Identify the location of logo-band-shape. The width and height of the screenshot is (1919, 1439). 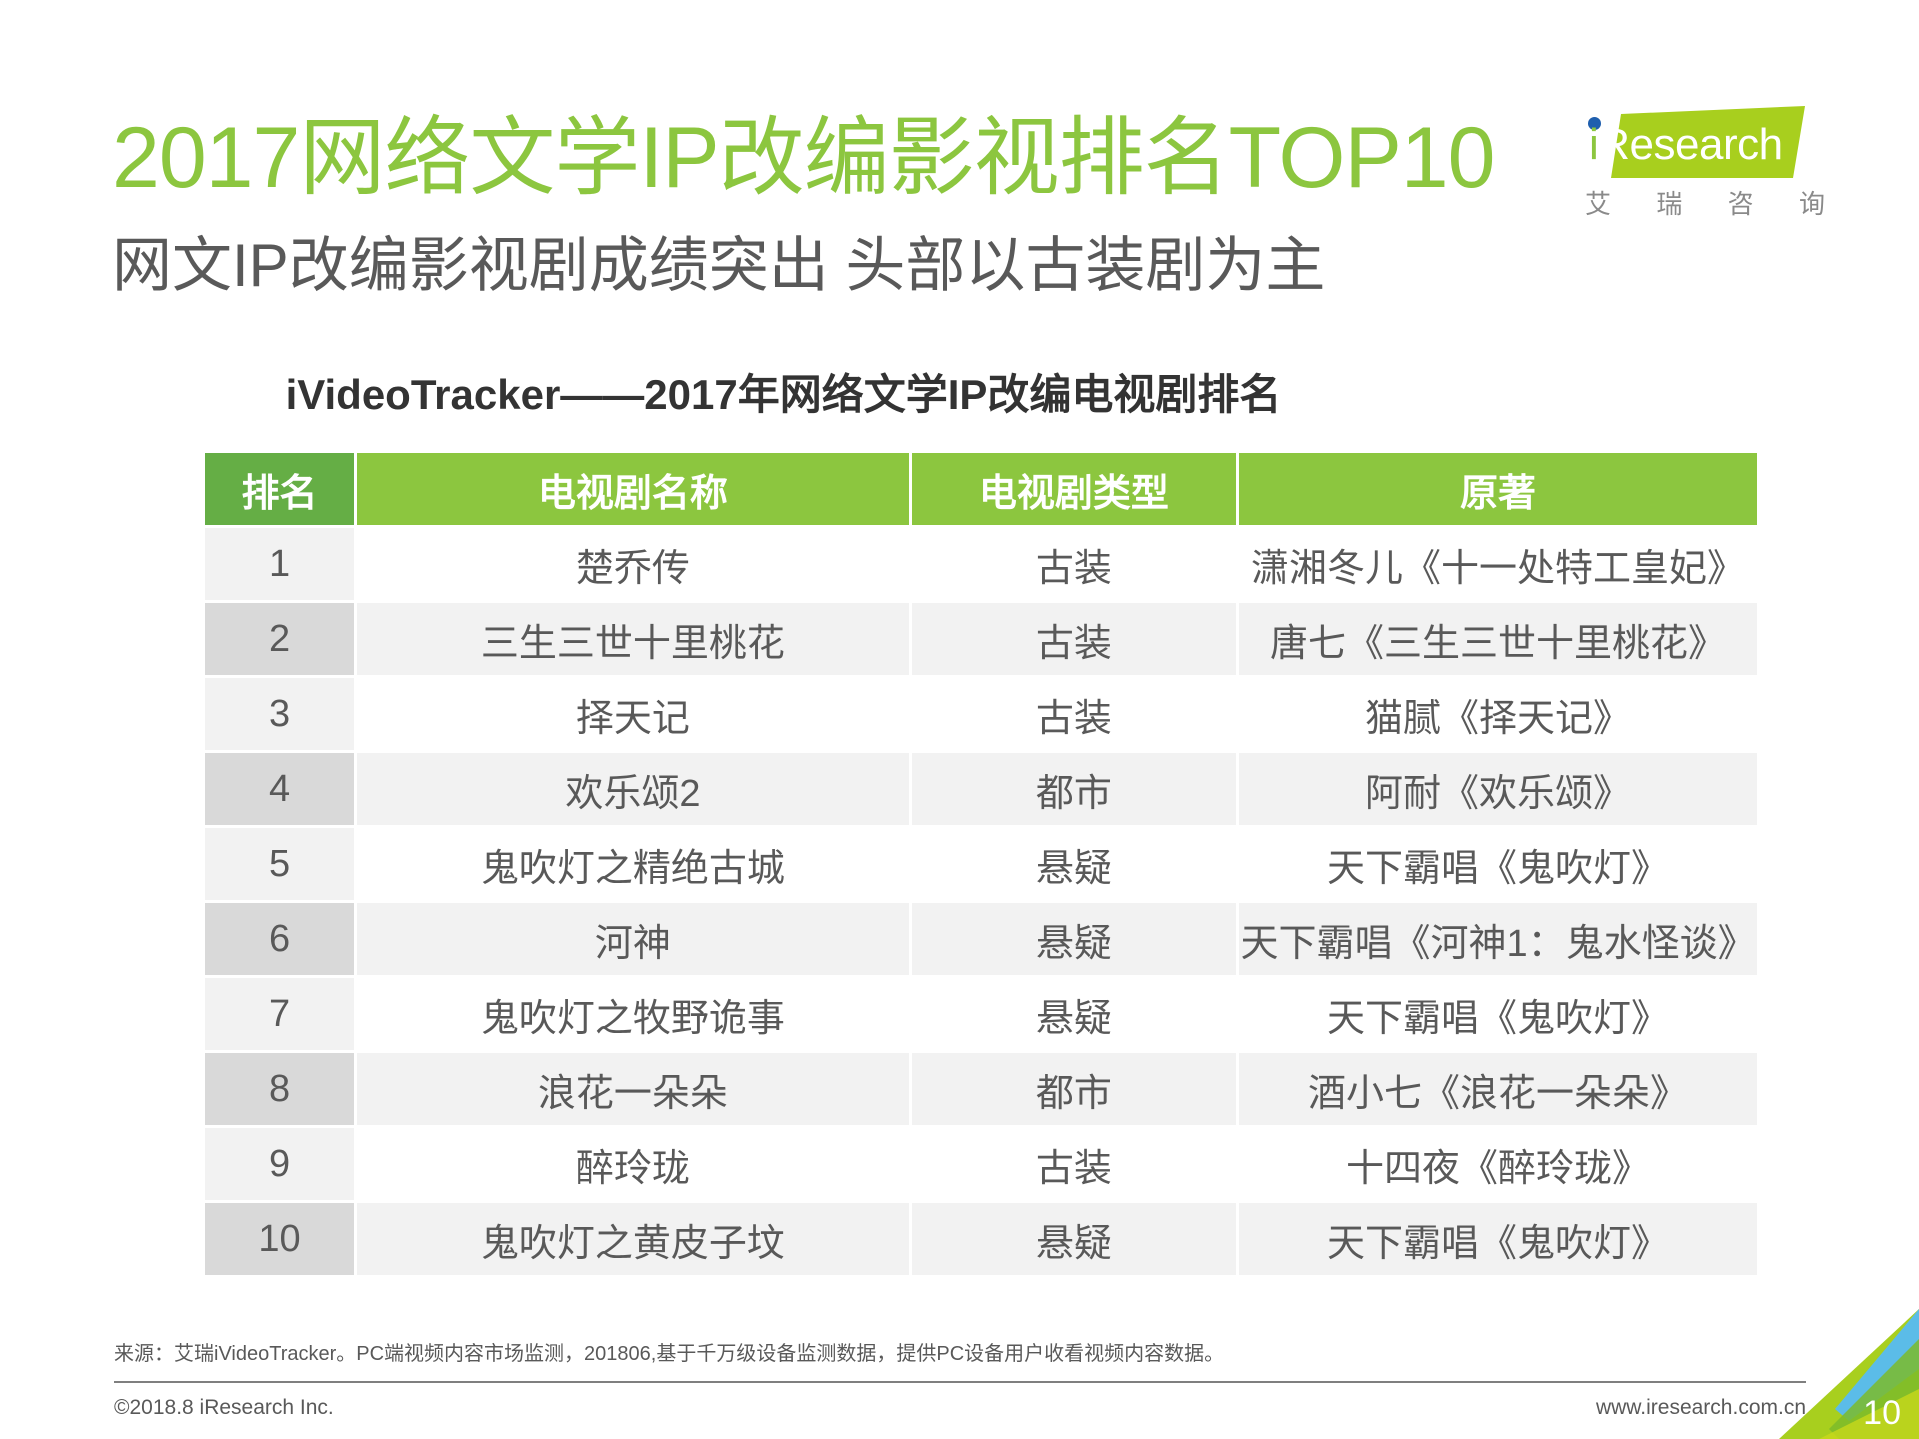
(1708, 142).